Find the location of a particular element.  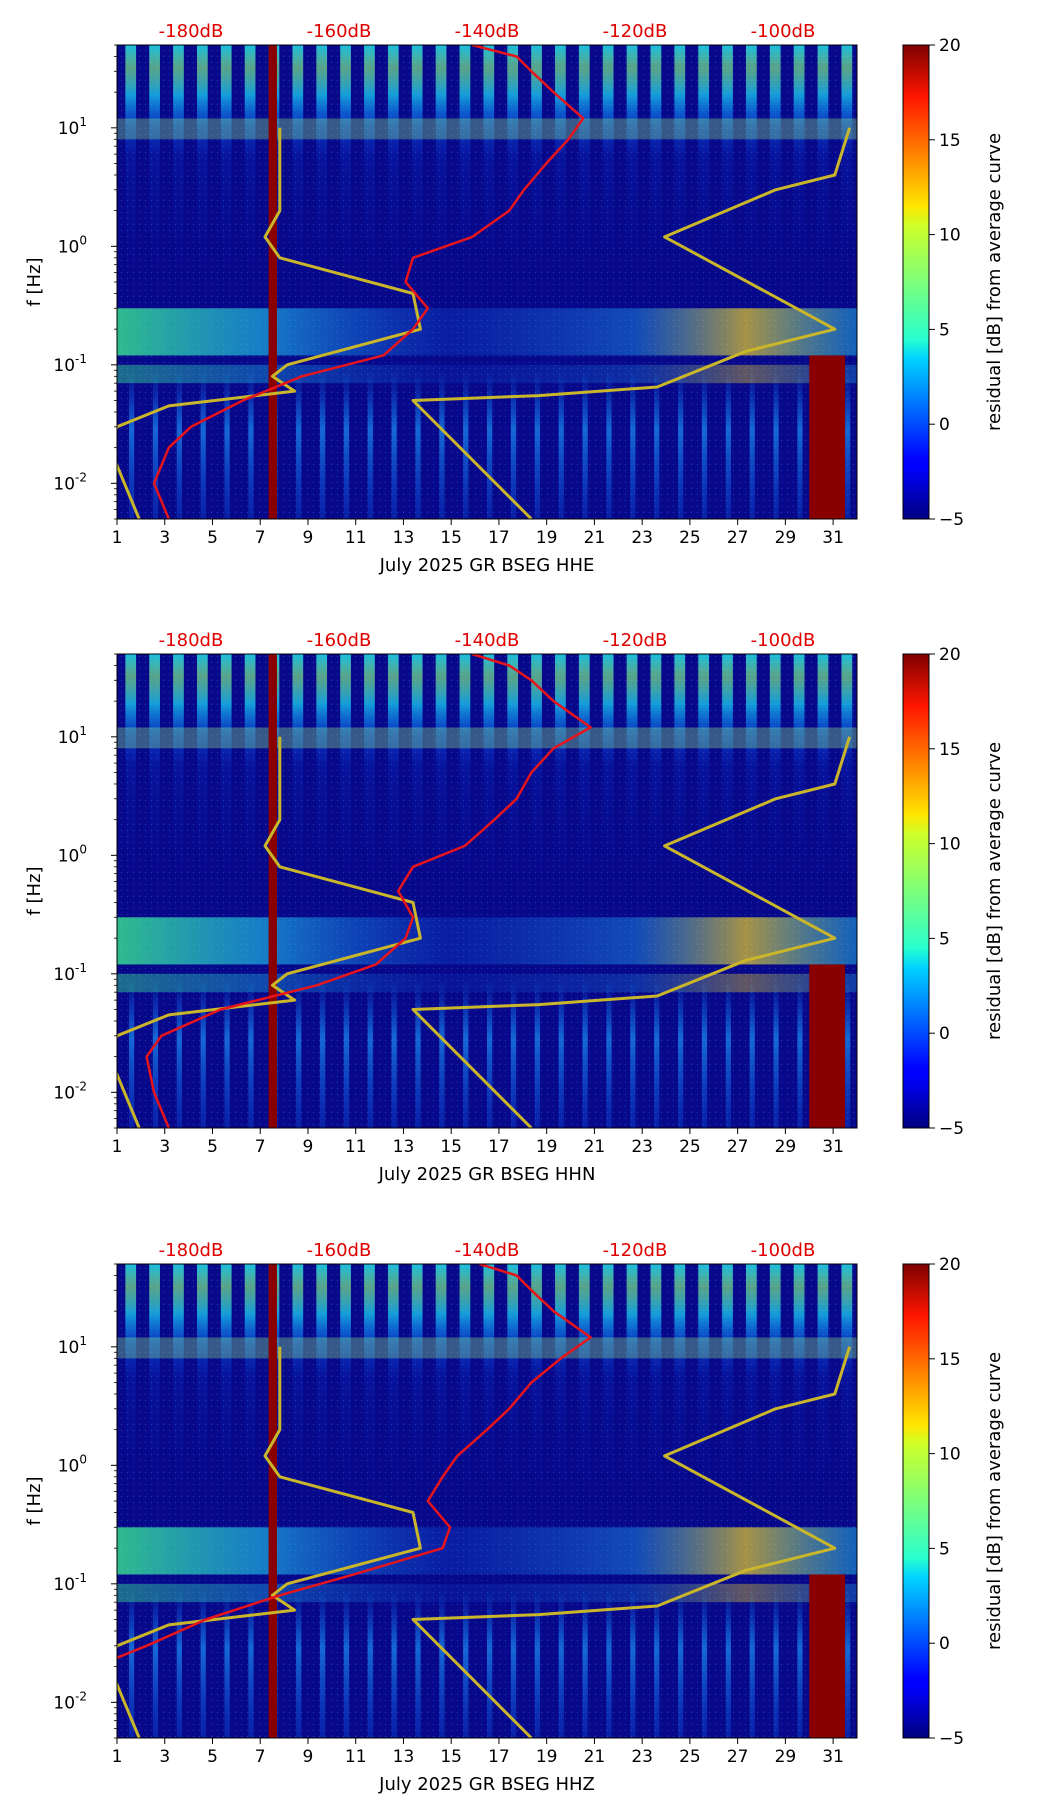

secondary-band is located at coordinates (487, 374).